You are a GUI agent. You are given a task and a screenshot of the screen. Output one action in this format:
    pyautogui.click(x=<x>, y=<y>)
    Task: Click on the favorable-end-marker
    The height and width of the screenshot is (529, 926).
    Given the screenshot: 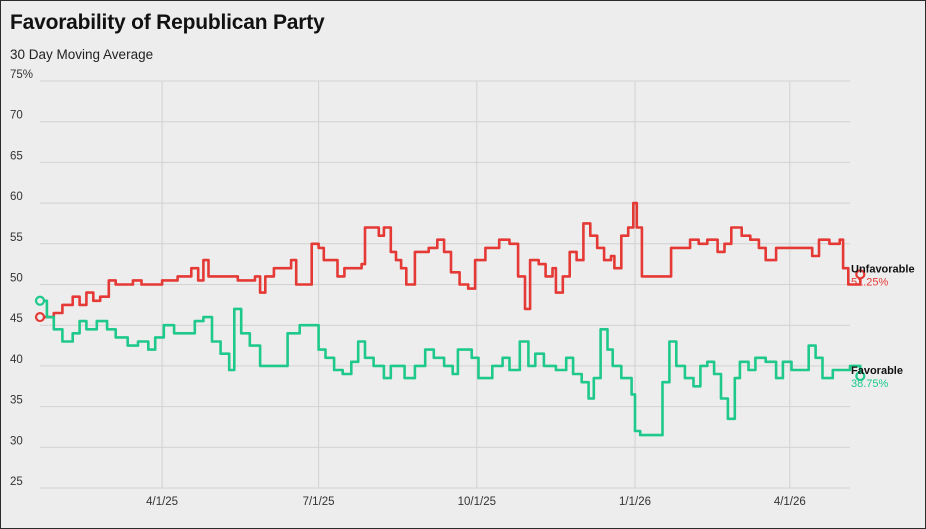 What is the action you would take?
    pyautogui.click(x=860, y=376)
    